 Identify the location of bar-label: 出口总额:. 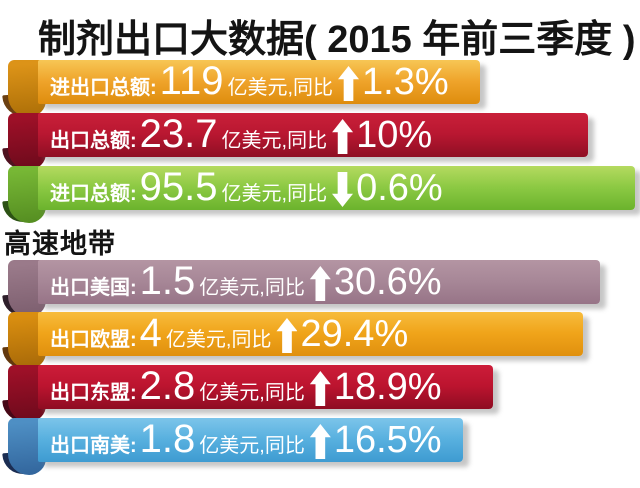
(93, 141).